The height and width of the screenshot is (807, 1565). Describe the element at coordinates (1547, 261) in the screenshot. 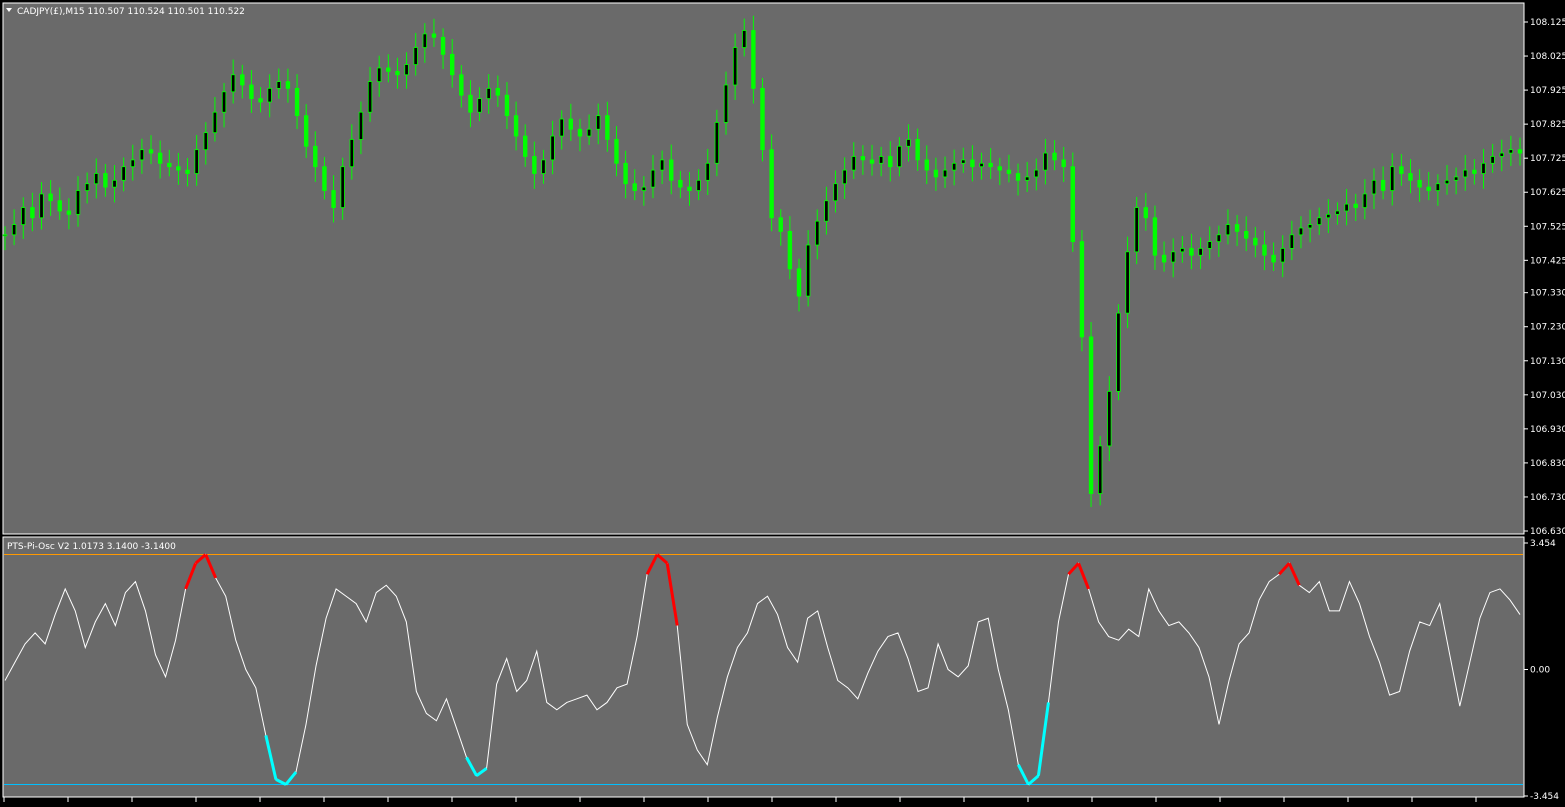

I see `price-tick-label: 107.425` at that location.